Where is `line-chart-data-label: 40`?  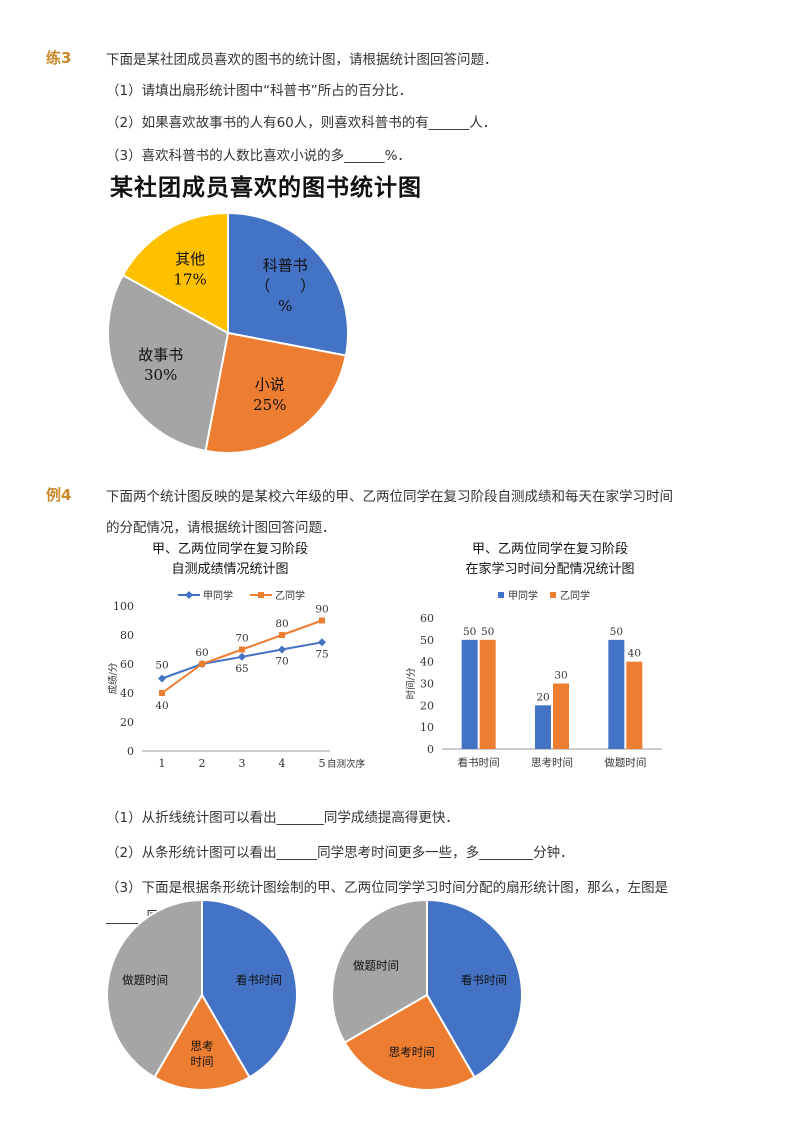 line-chart-data-label: 40 is located at coordinates (161, 706).